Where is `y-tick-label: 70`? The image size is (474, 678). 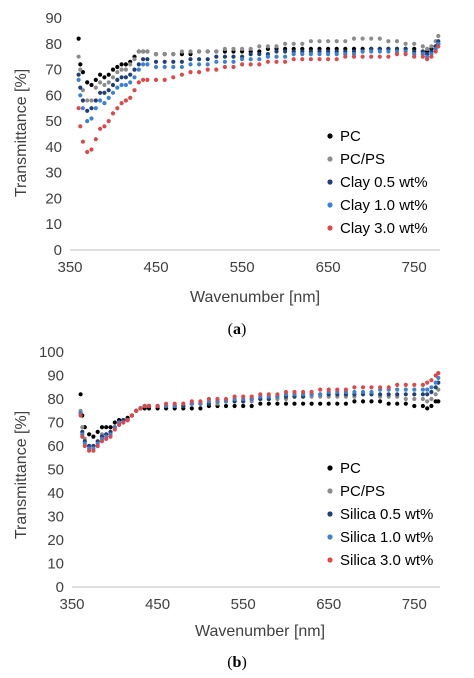
y-tick-label: 70 is located at coordinates (53, 70).